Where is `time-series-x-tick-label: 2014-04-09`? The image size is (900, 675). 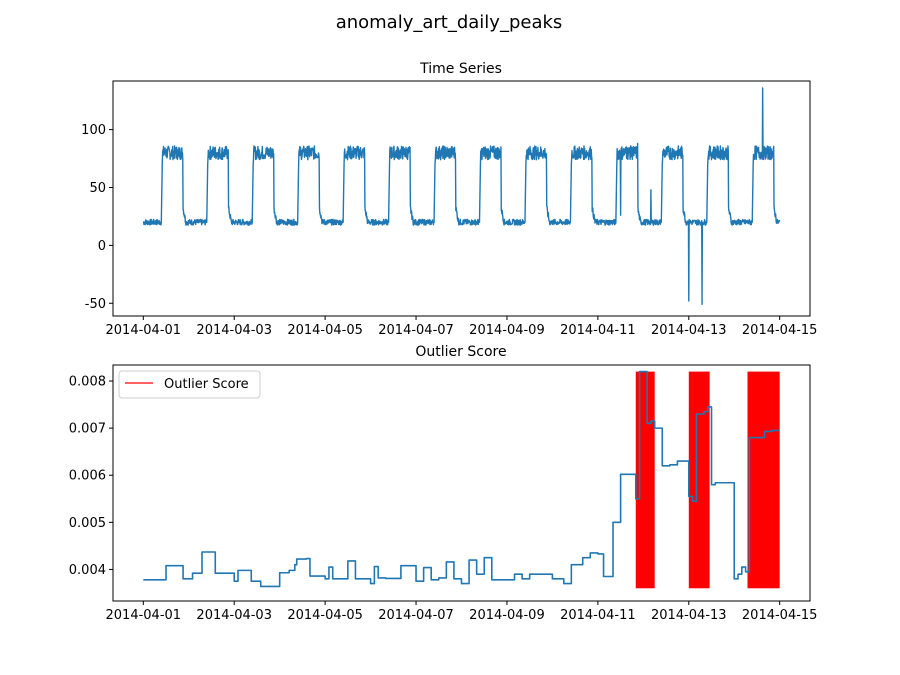
time-series-x-tick-label: 2014-04-09 is located at coordinates (507, 330).